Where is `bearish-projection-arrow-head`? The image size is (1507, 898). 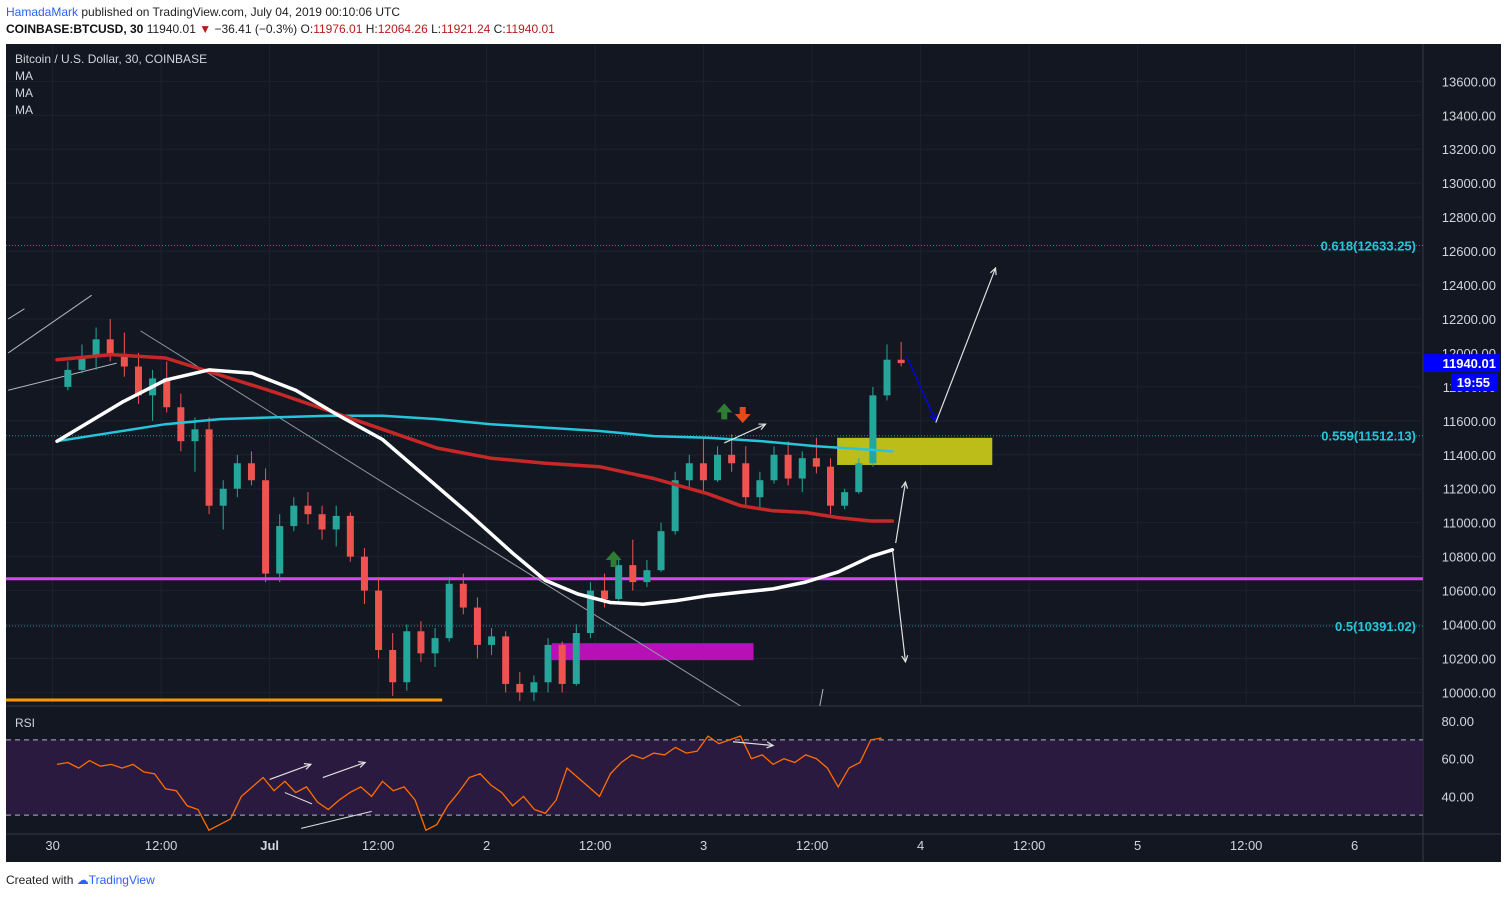 bearish-projection-arrow-head is located at coordinates (905, 659).